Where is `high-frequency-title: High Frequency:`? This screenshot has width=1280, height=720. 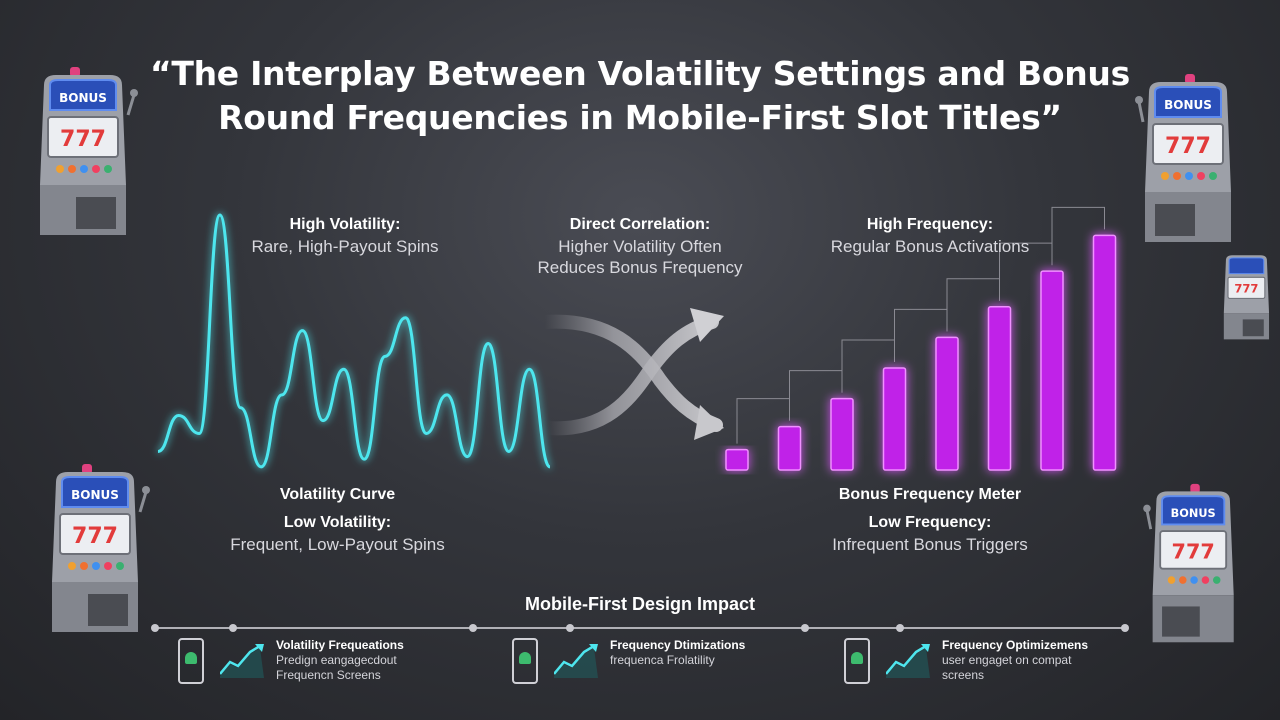 high-frequency-title: High Frequency: is located at coordinates (930, 224).